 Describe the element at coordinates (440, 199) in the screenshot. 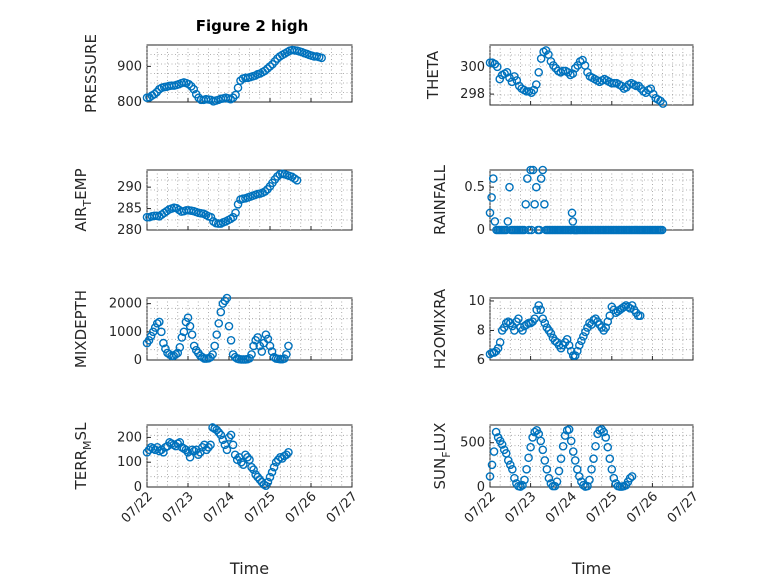

I see `y-axis-label-rainfall: RAINFALL` at that location.